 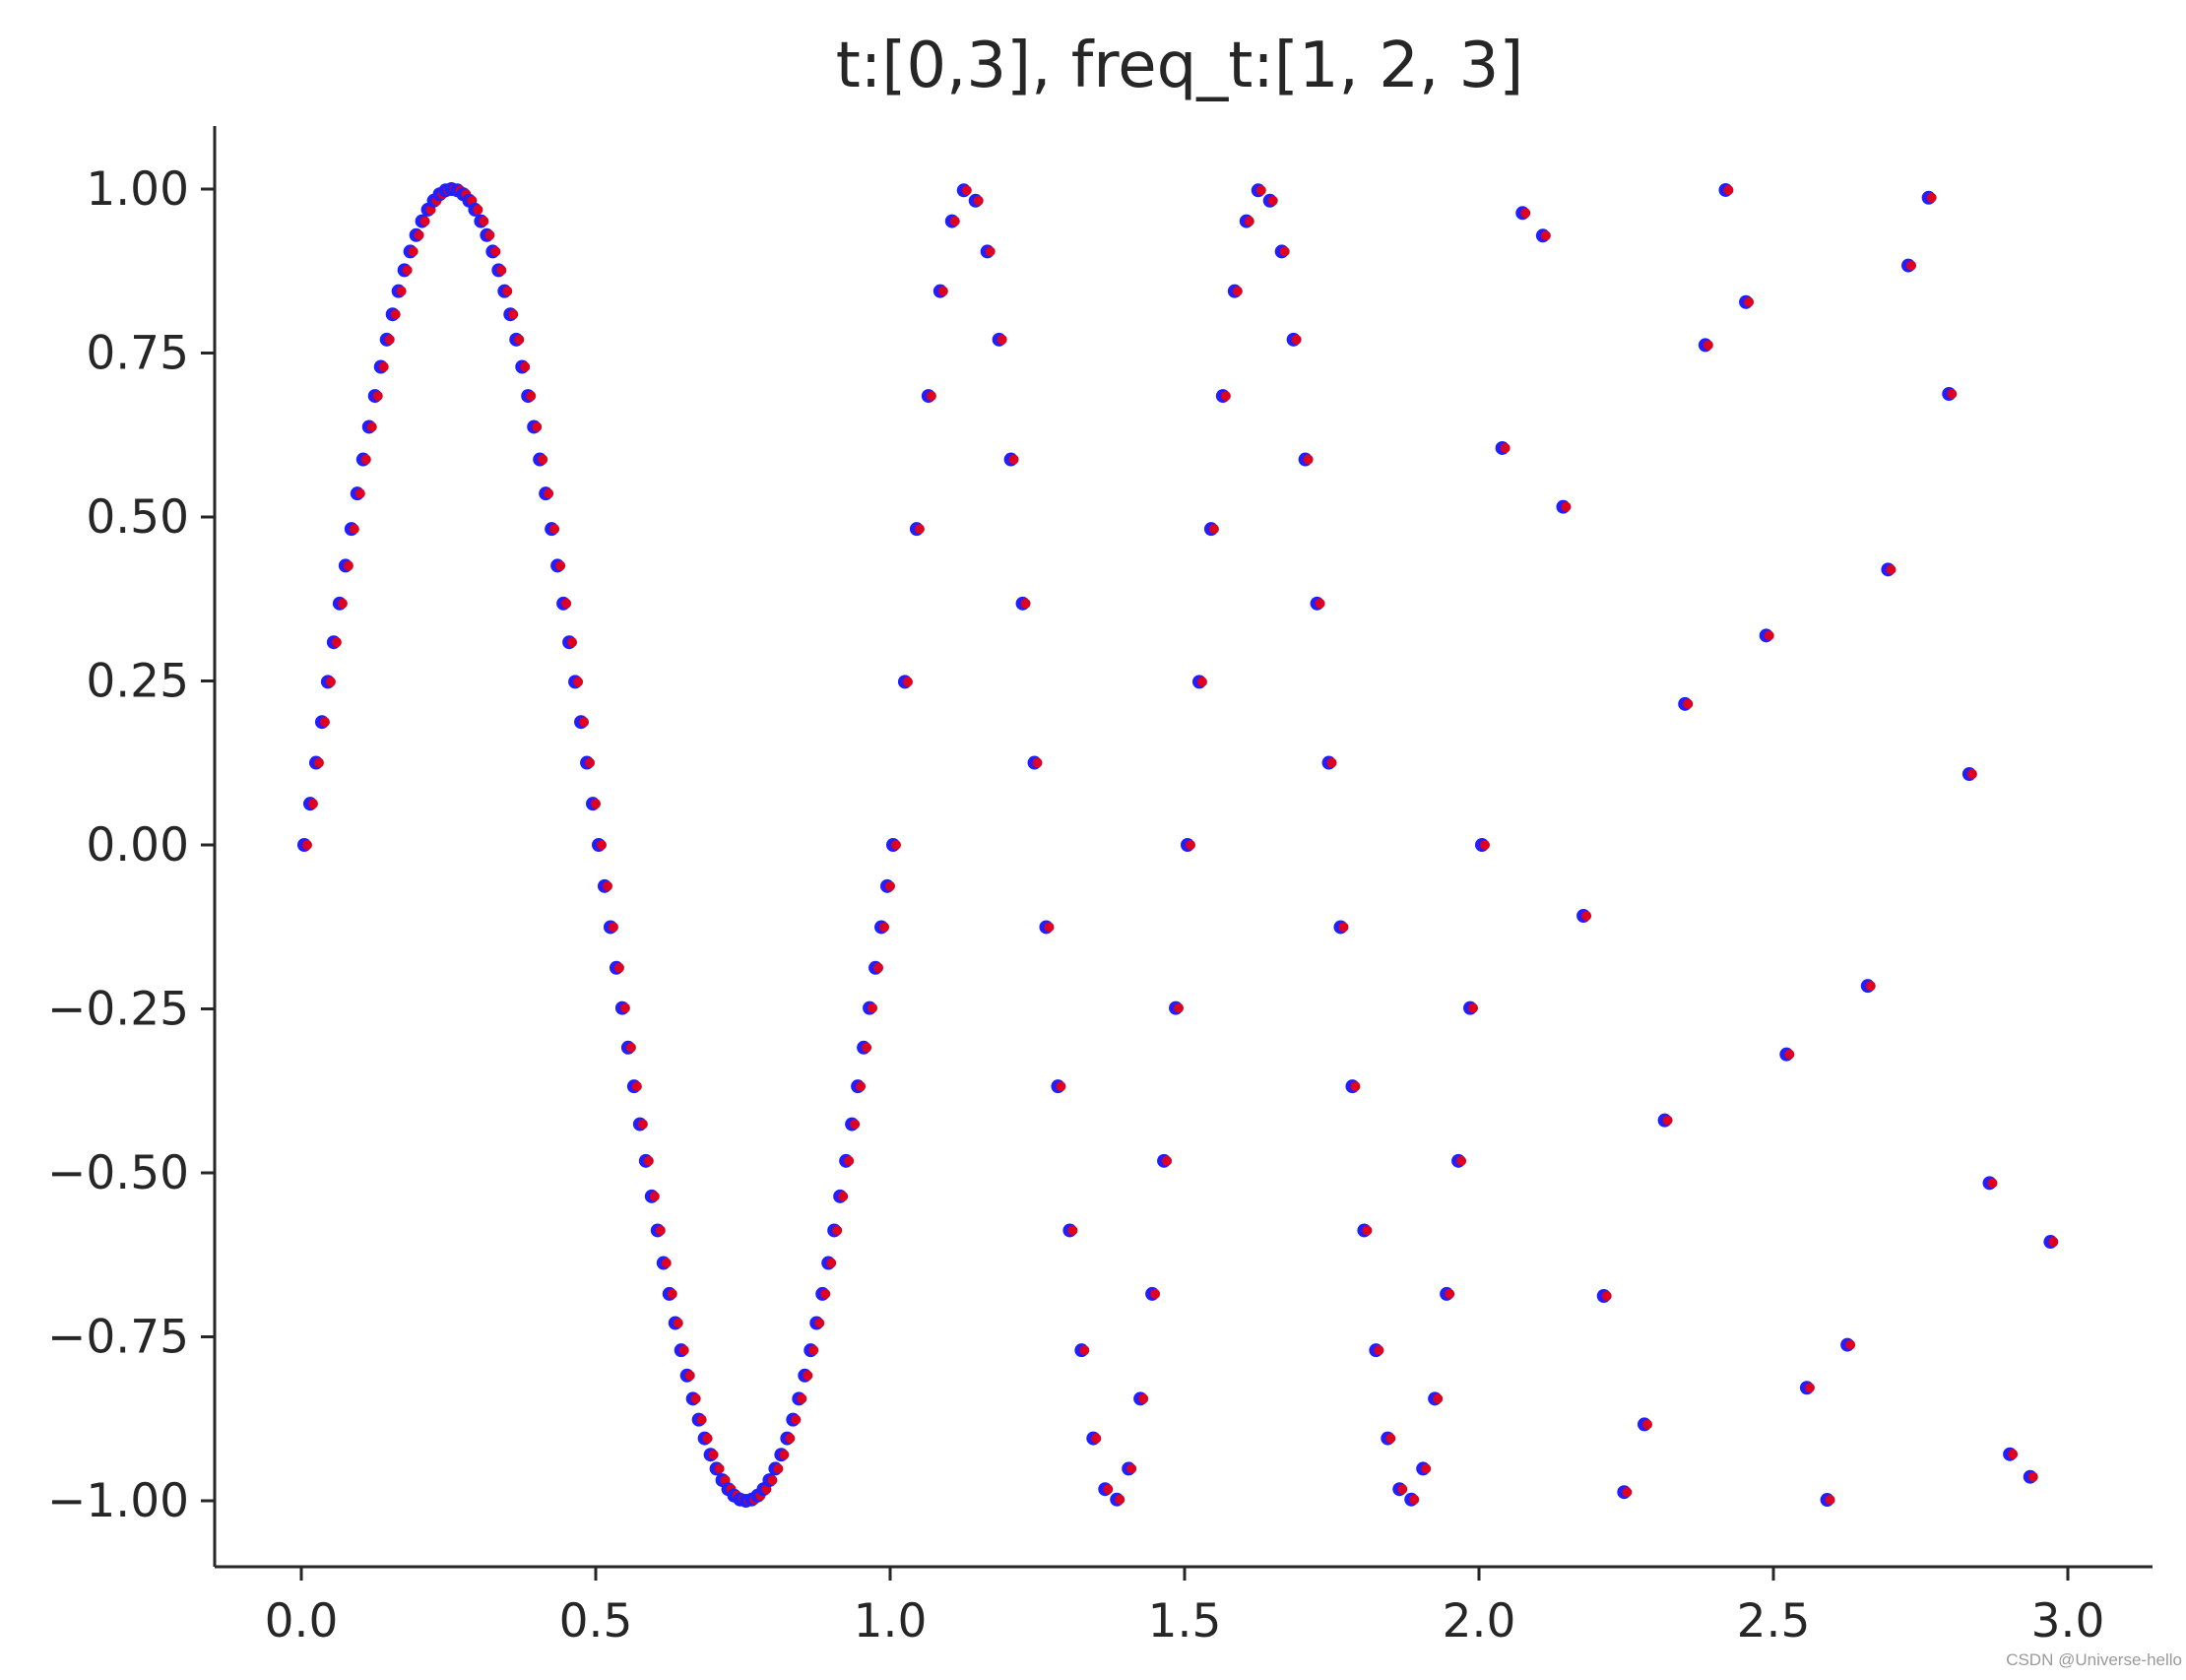 I want to click on y-tick-label: −0.25, so click(x=118, y=1010).